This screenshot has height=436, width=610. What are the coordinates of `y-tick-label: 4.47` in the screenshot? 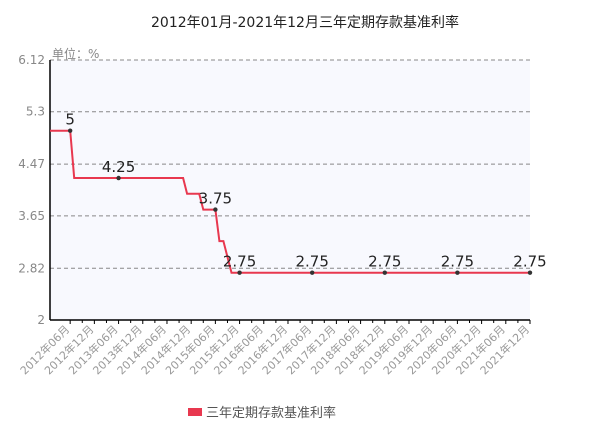 It's located at (31, 164).